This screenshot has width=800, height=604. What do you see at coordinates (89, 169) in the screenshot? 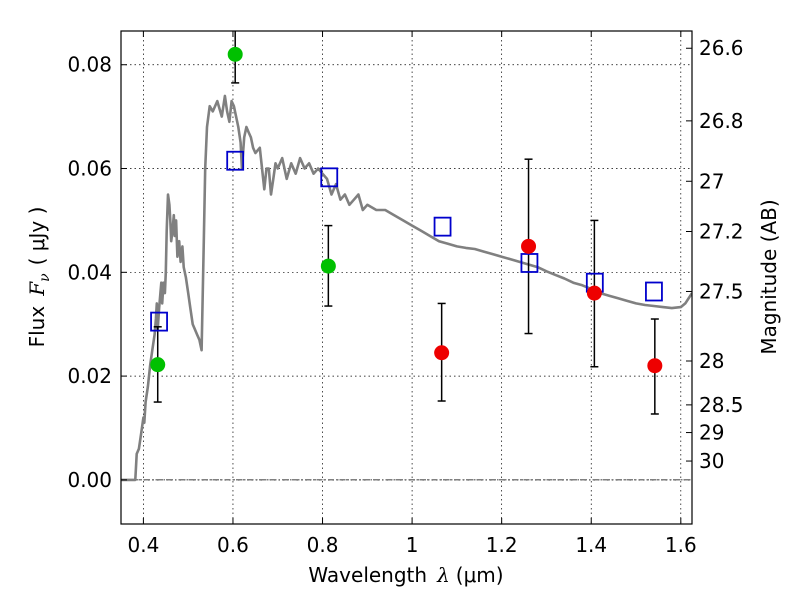
I see `y-tick-label: 0.06` at bounding box center [89, 169].